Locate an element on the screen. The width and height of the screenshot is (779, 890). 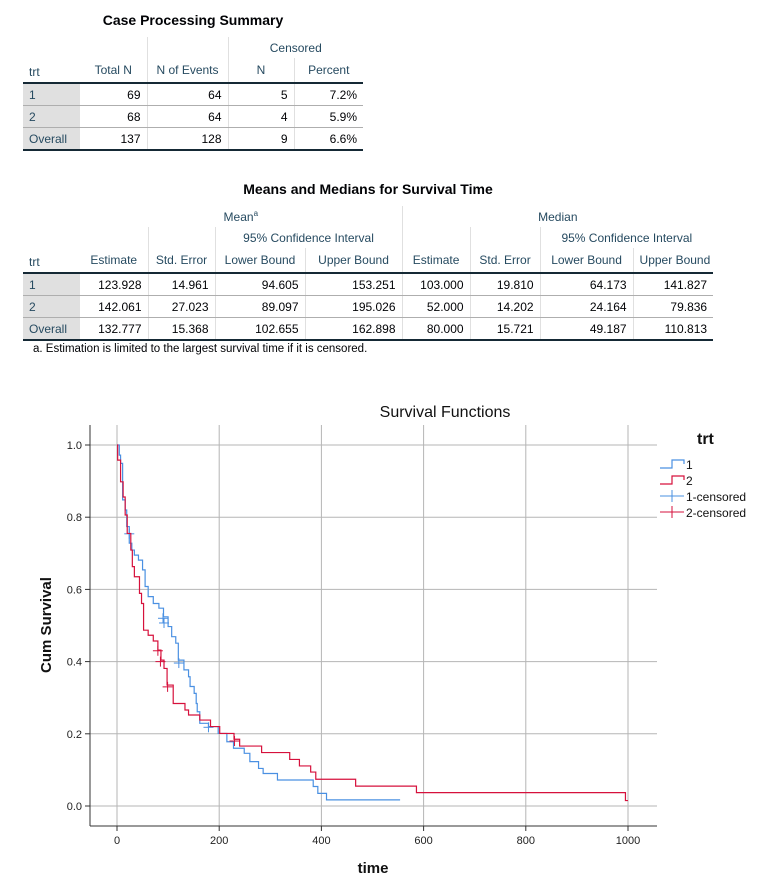
legend-entry: 1-censored is located at coordinates (716, 497).